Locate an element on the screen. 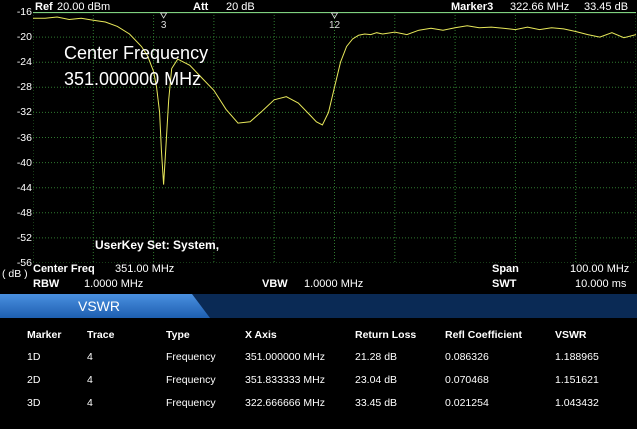 This screenshot has width=637, height=429. span-value: 100.00 MHz is located at coordinates (600, 269).